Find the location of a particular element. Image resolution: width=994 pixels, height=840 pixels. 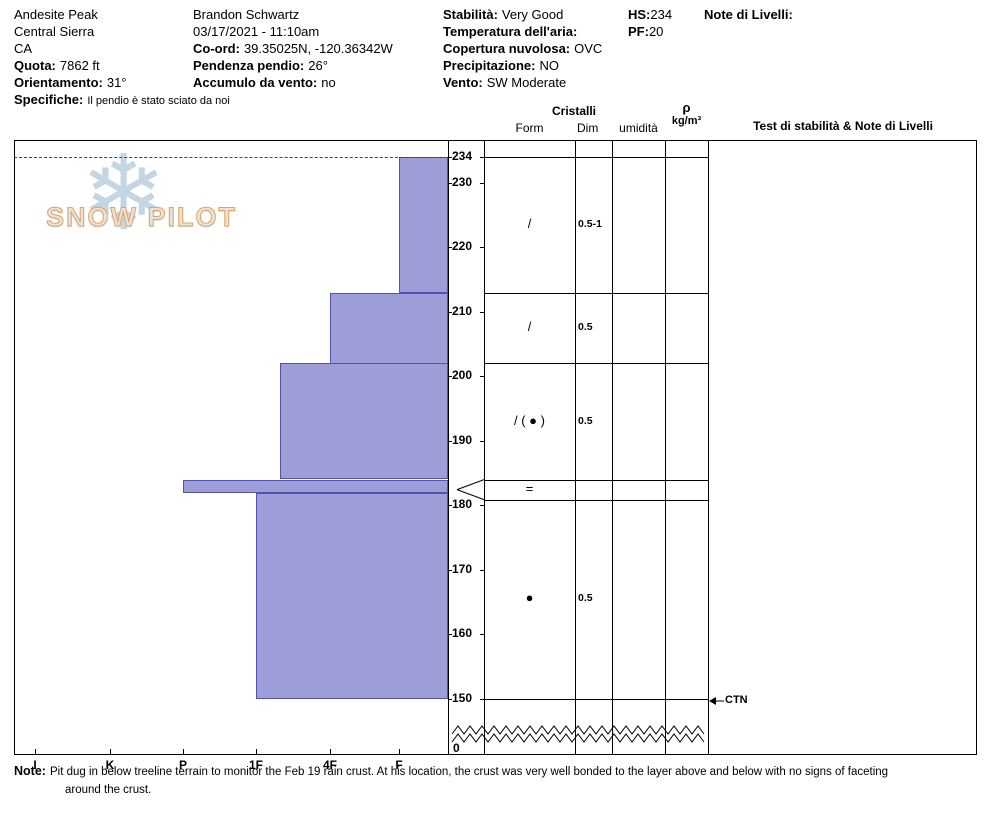

stability-row: Stabilità: Very Good is located at coordinates (522, 14).